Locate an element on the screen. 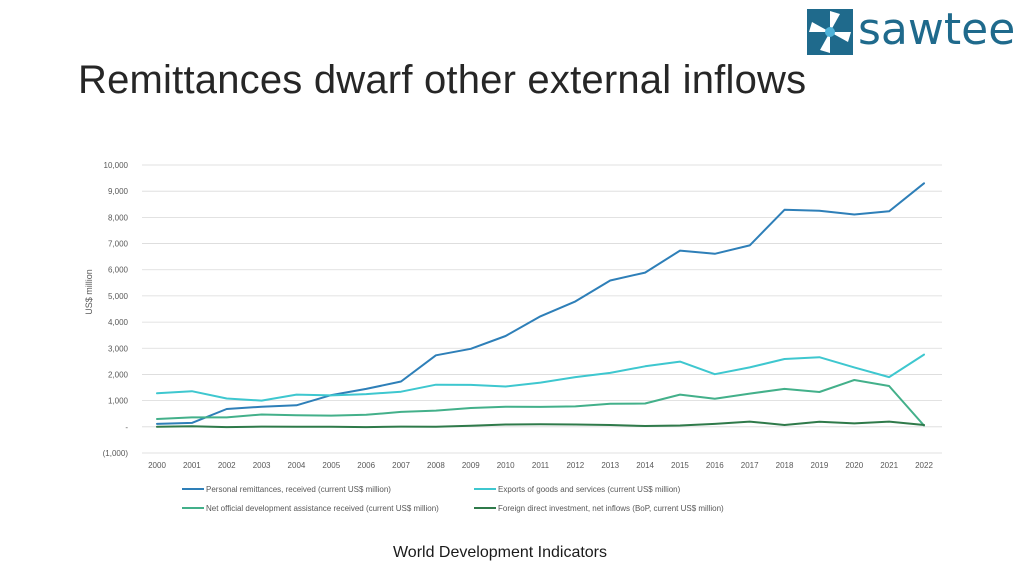 The width and height of the screenshot is (1024, 576). x-tick-label: 2013 is located at coordinates (610, 465).